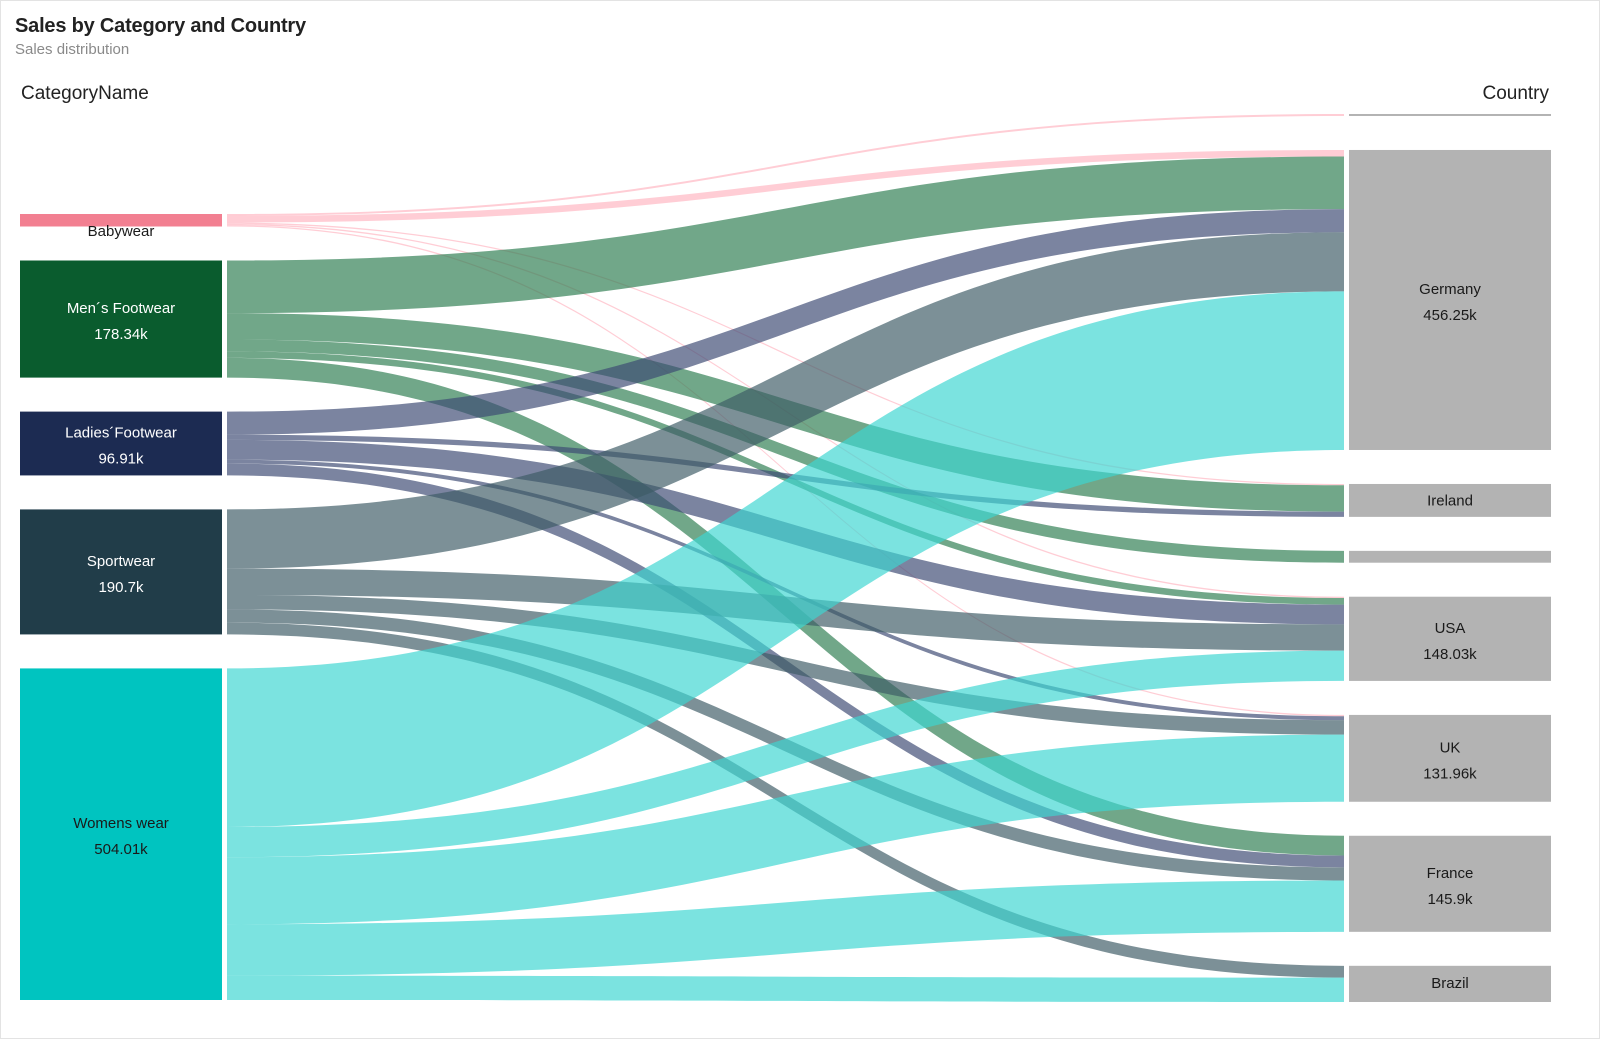  I want to click on target-node-value: 145.9k, so click(1450, 899).